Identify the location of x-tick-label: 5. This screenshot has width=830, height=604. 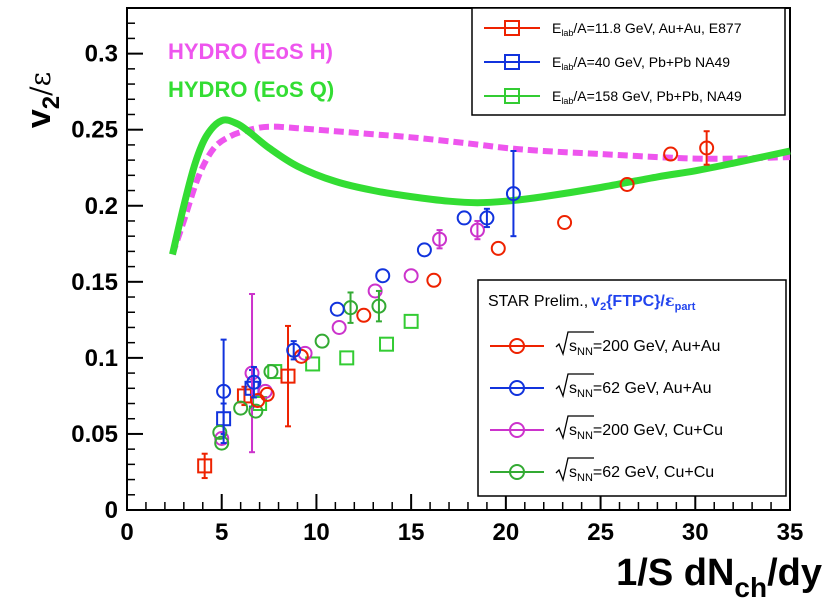
(221, 532).